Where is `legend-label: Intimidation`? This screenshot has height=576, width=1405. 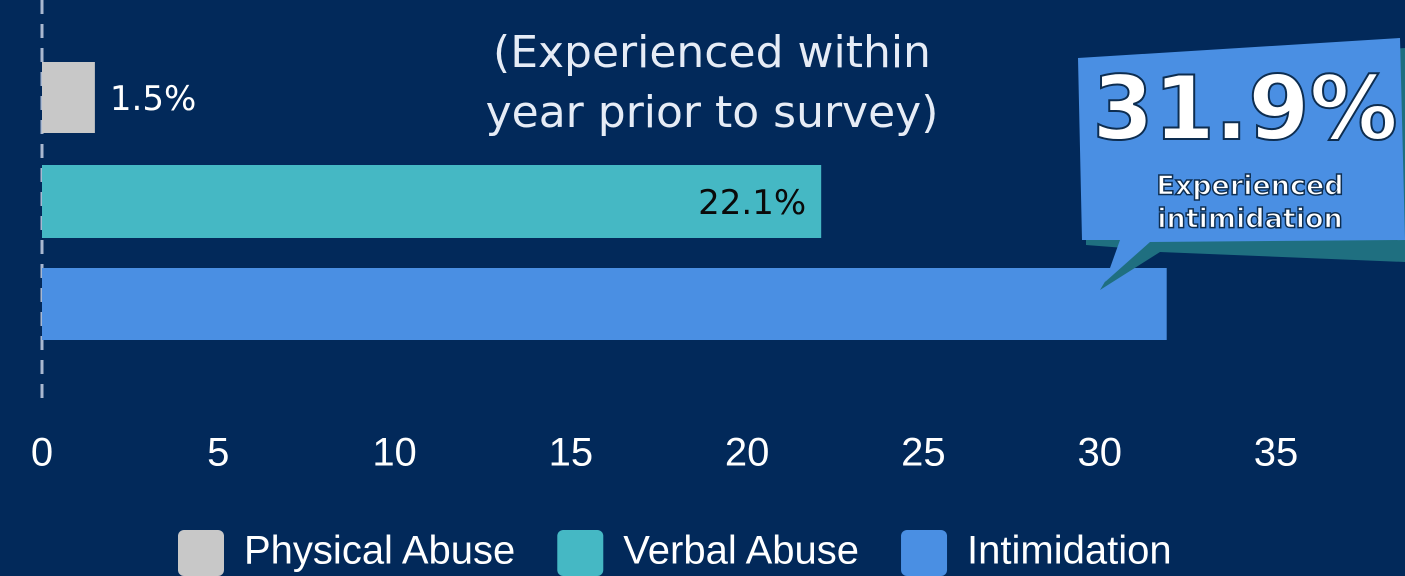
legend-label: Intimidation is located at coordinates (1069, 551).